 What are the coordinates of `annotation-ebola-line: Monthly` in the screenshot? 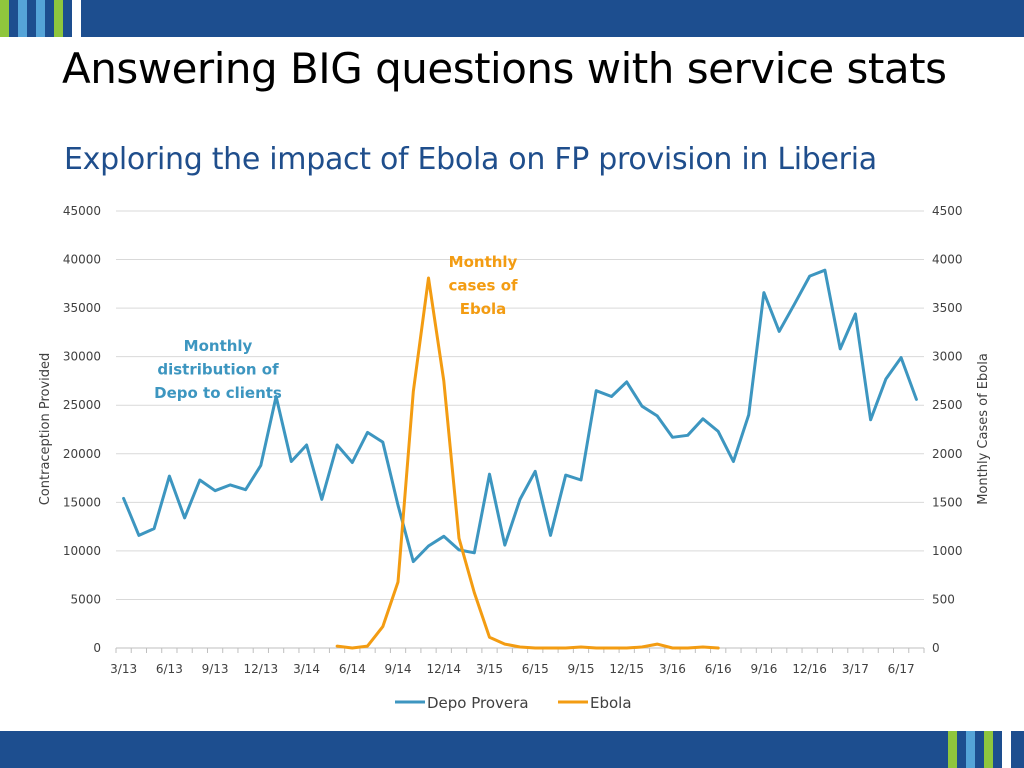 It's located at (483, 262).